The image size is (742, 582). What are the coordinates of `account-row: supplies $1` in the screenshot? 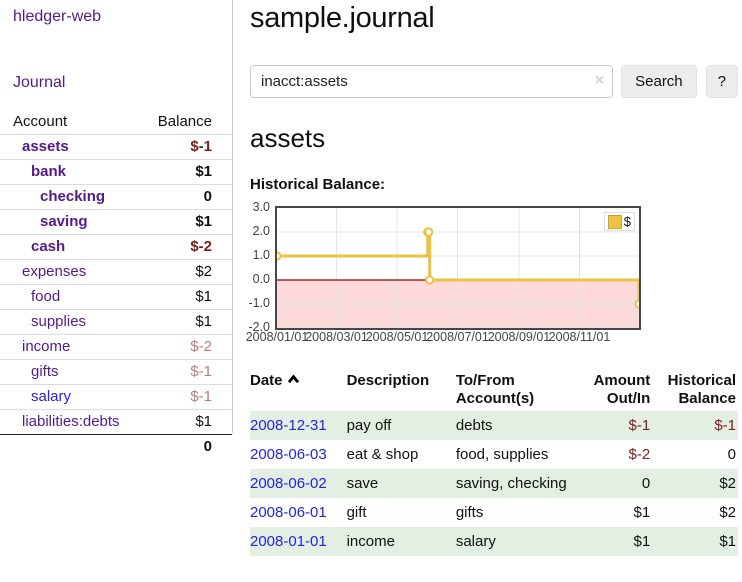 It's located at (116, 322).